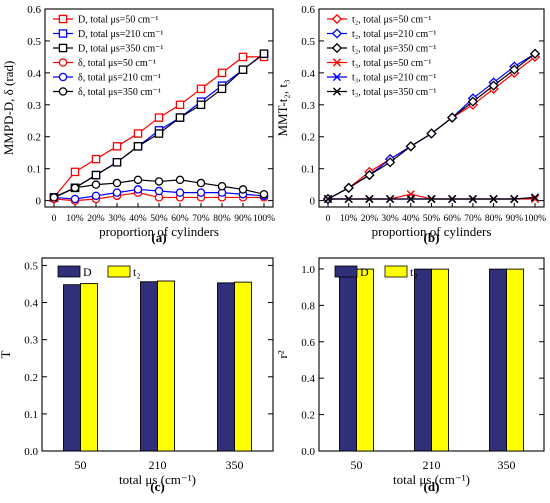 The height and width of the screenshot is (503, 550). I want to click on y-axis-label: T, so click(6, 354).